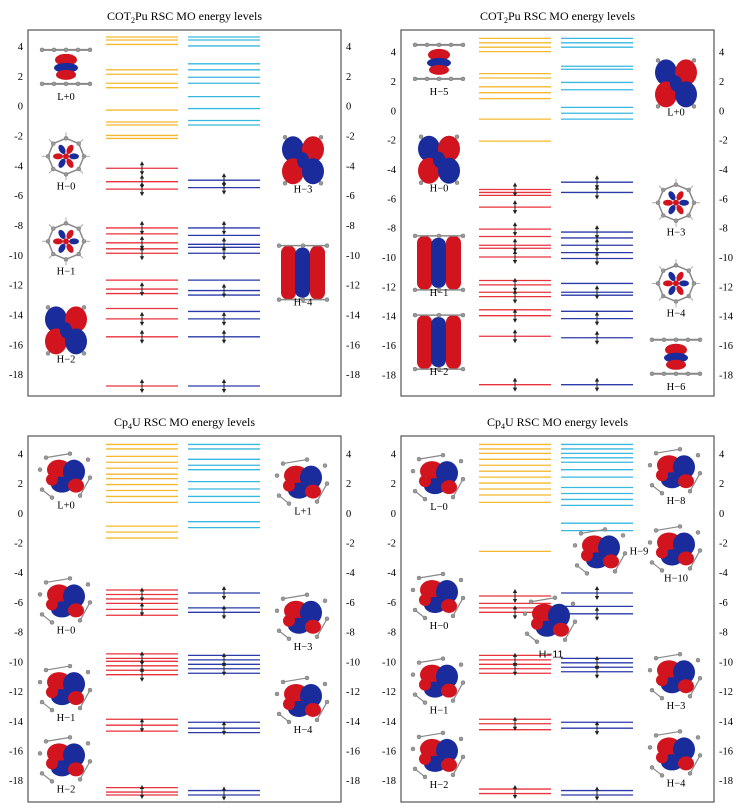 The height and width of the screenshot is (810, 747). Describe the element at coordinates (66, 271) in the screenshot. I see `orbital-label: H−1` at that location.